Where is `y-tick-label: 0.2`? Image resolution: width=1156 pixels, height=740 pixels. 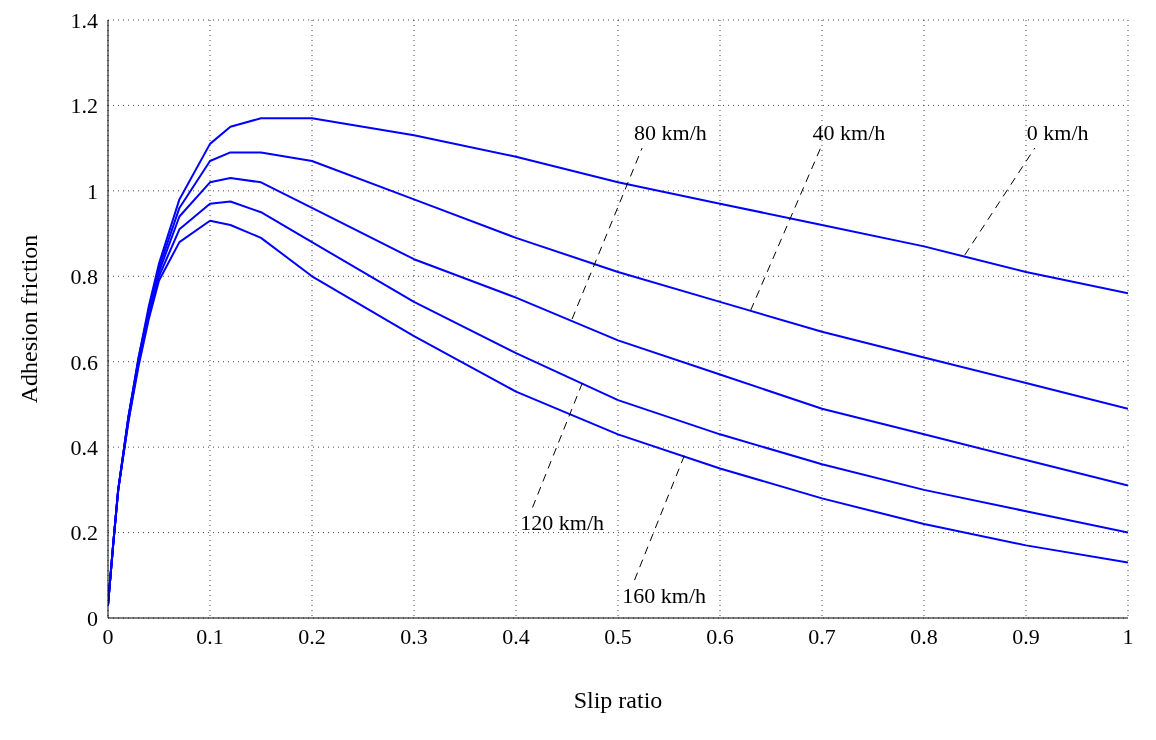
y-tick-label: 0.2 is located at coordinates (84, 533).